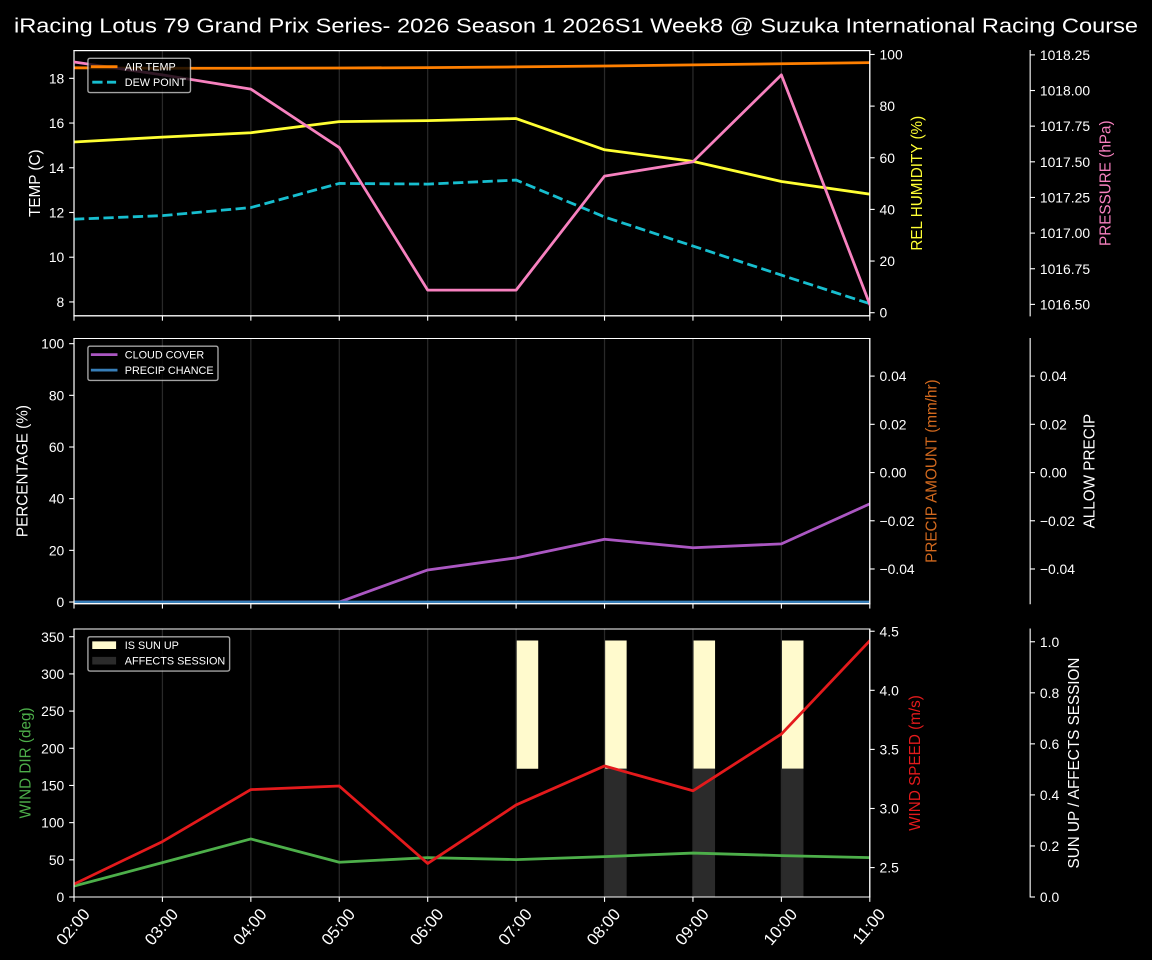  Describe the element at coordinates (1050, 642) in the screenshot. I see `svg-text: 1.0` at that location.